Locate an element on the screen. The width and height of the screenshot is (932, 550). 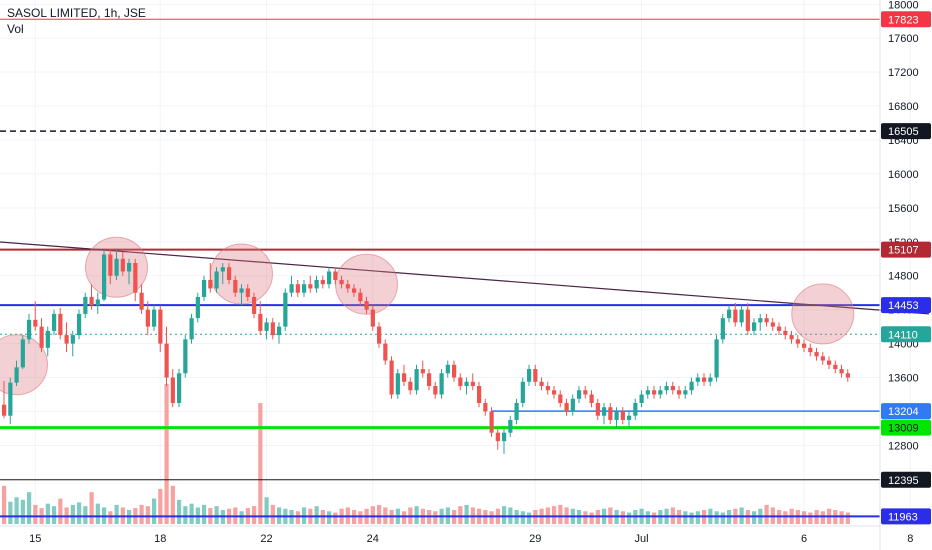
price-tick-label: 16800 is located at coordinates (903, 107).